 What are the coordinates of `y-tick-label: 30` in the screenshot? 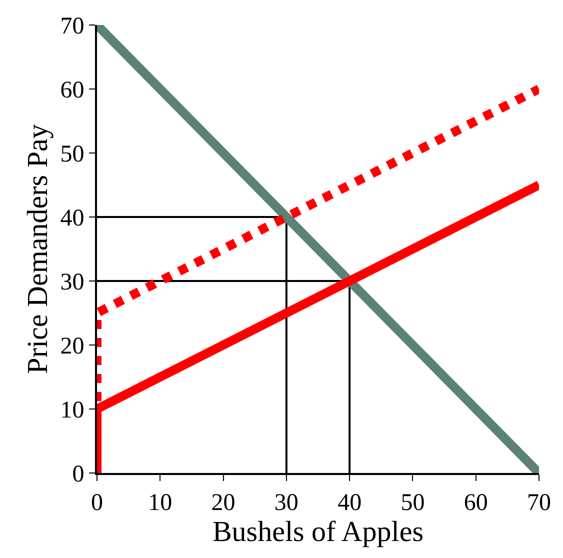 It's located at (72, 282).